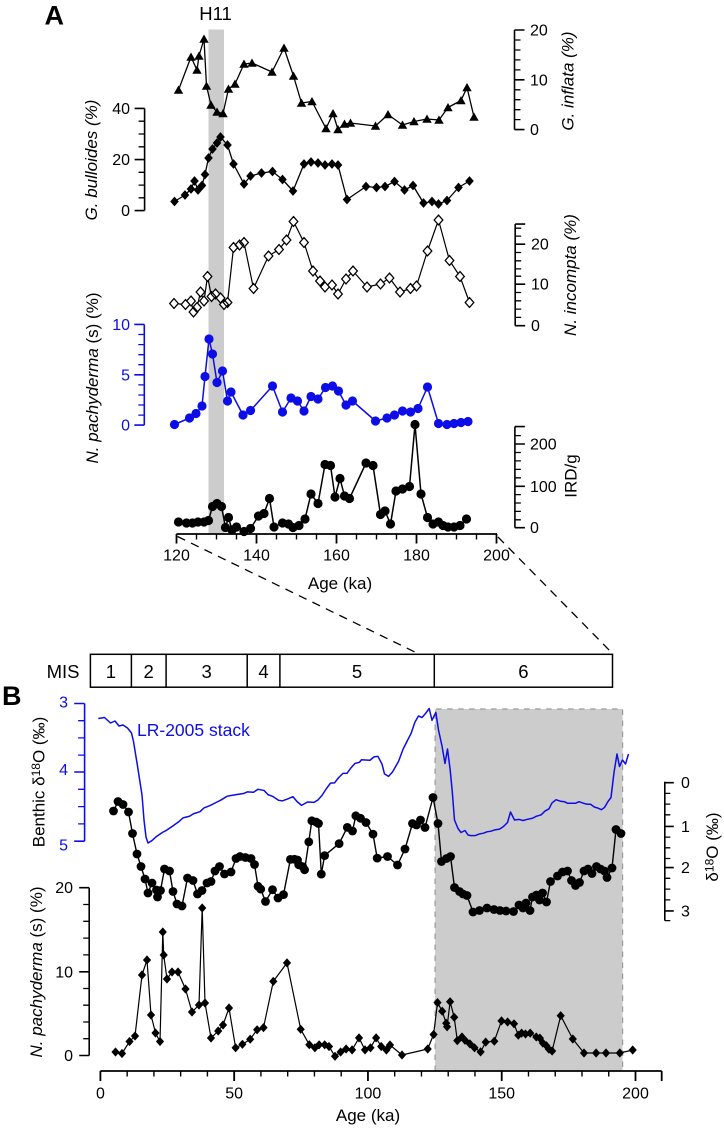 Image resolution: width=724 pixels, height=1130 pixels. What do you see at coordinates (176, 556) in the screenshot?
I see `svg-text: 120` at bounding box center [176, 556].